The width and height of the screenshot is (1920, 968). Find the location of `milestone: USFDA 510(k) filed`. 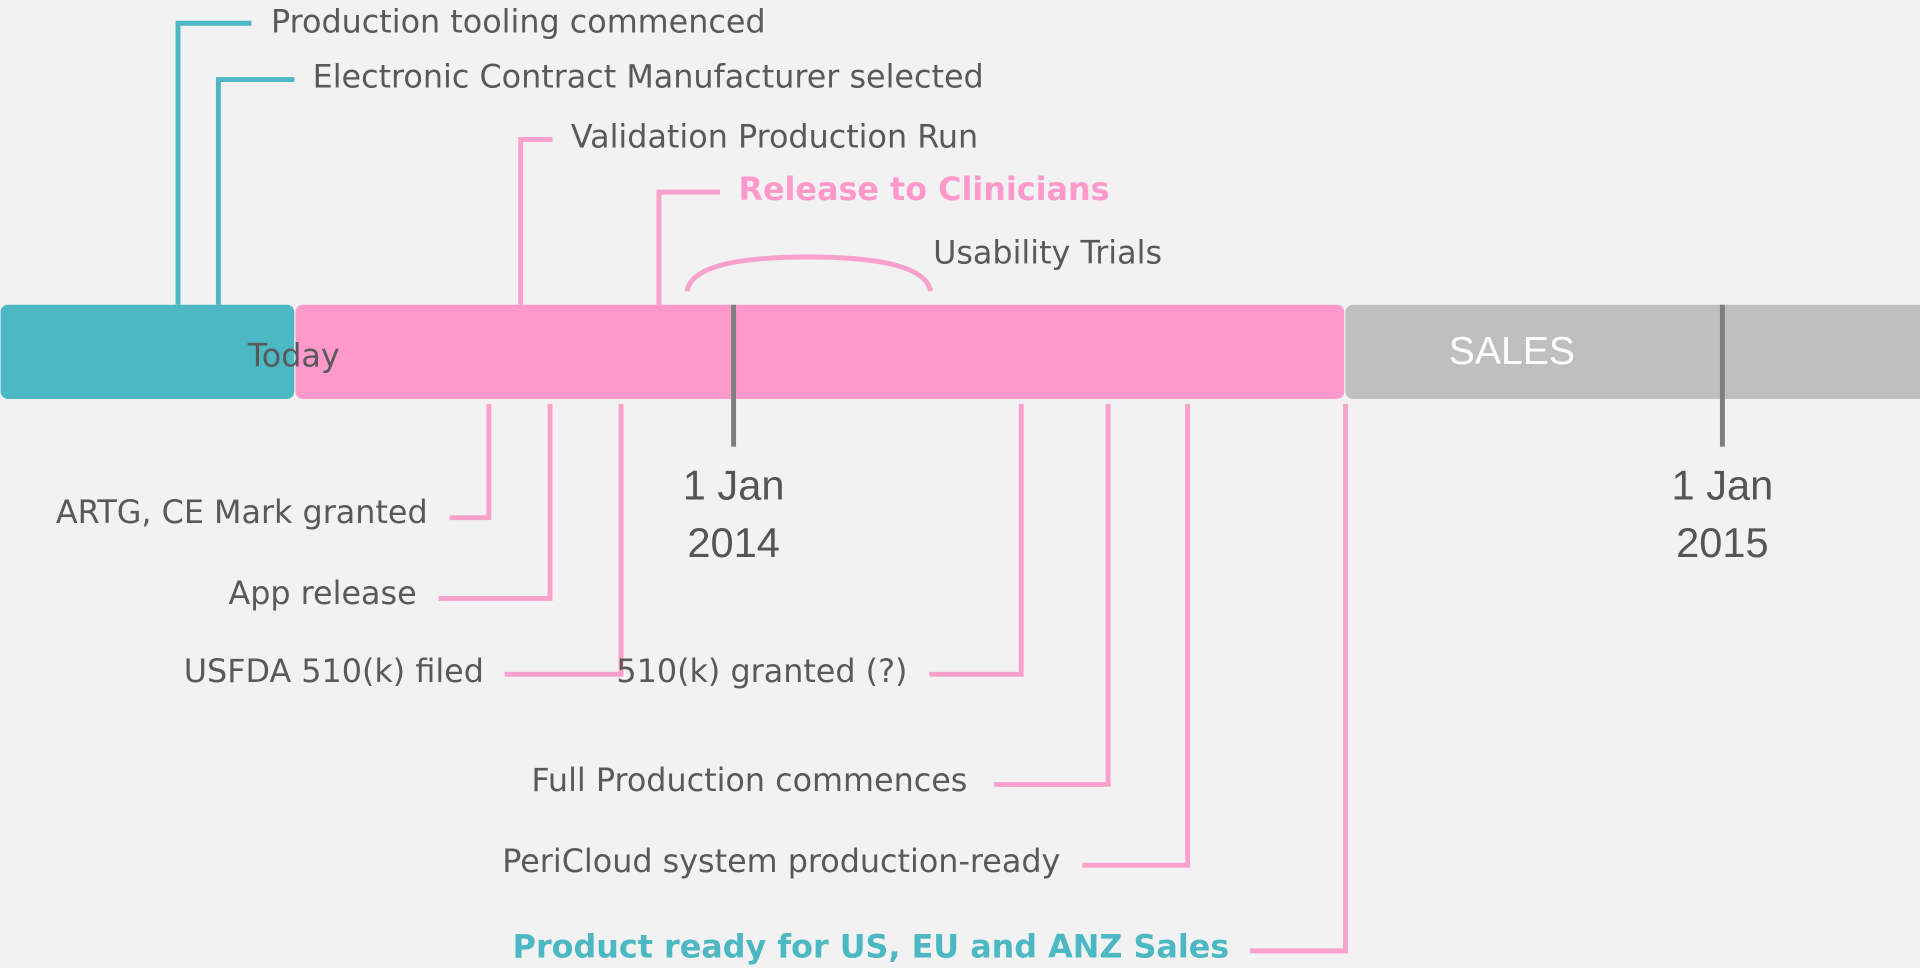

milestone: USFDA 510(k) filed is located at coordinates (334, 671).